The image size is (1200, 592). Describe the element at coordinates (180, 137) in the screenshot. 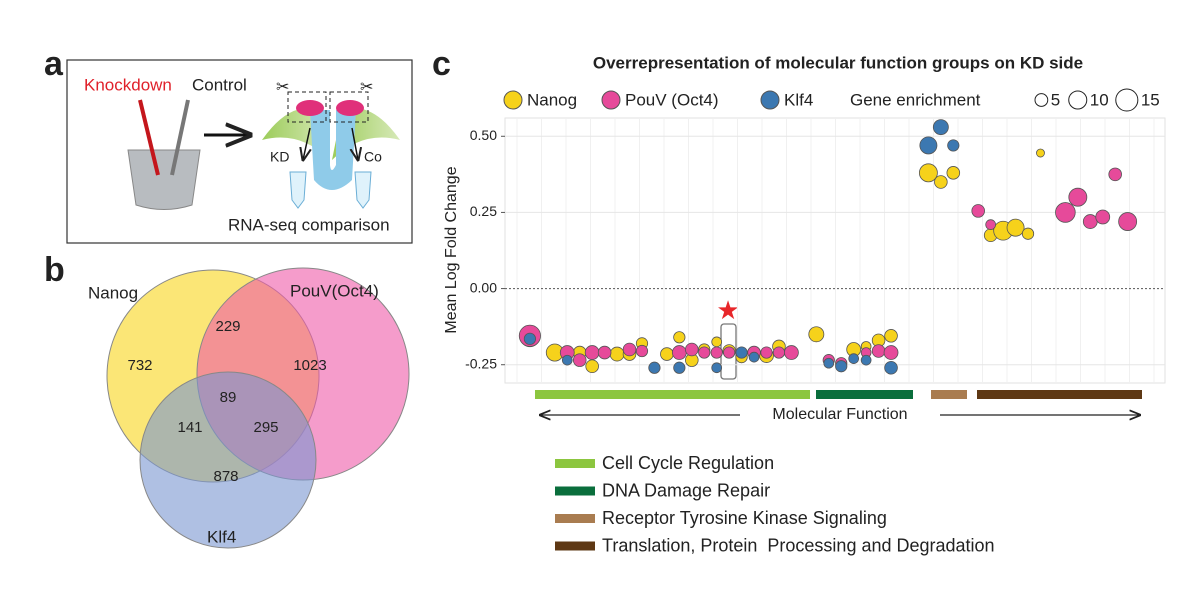

I see `pipette-co` at that location.